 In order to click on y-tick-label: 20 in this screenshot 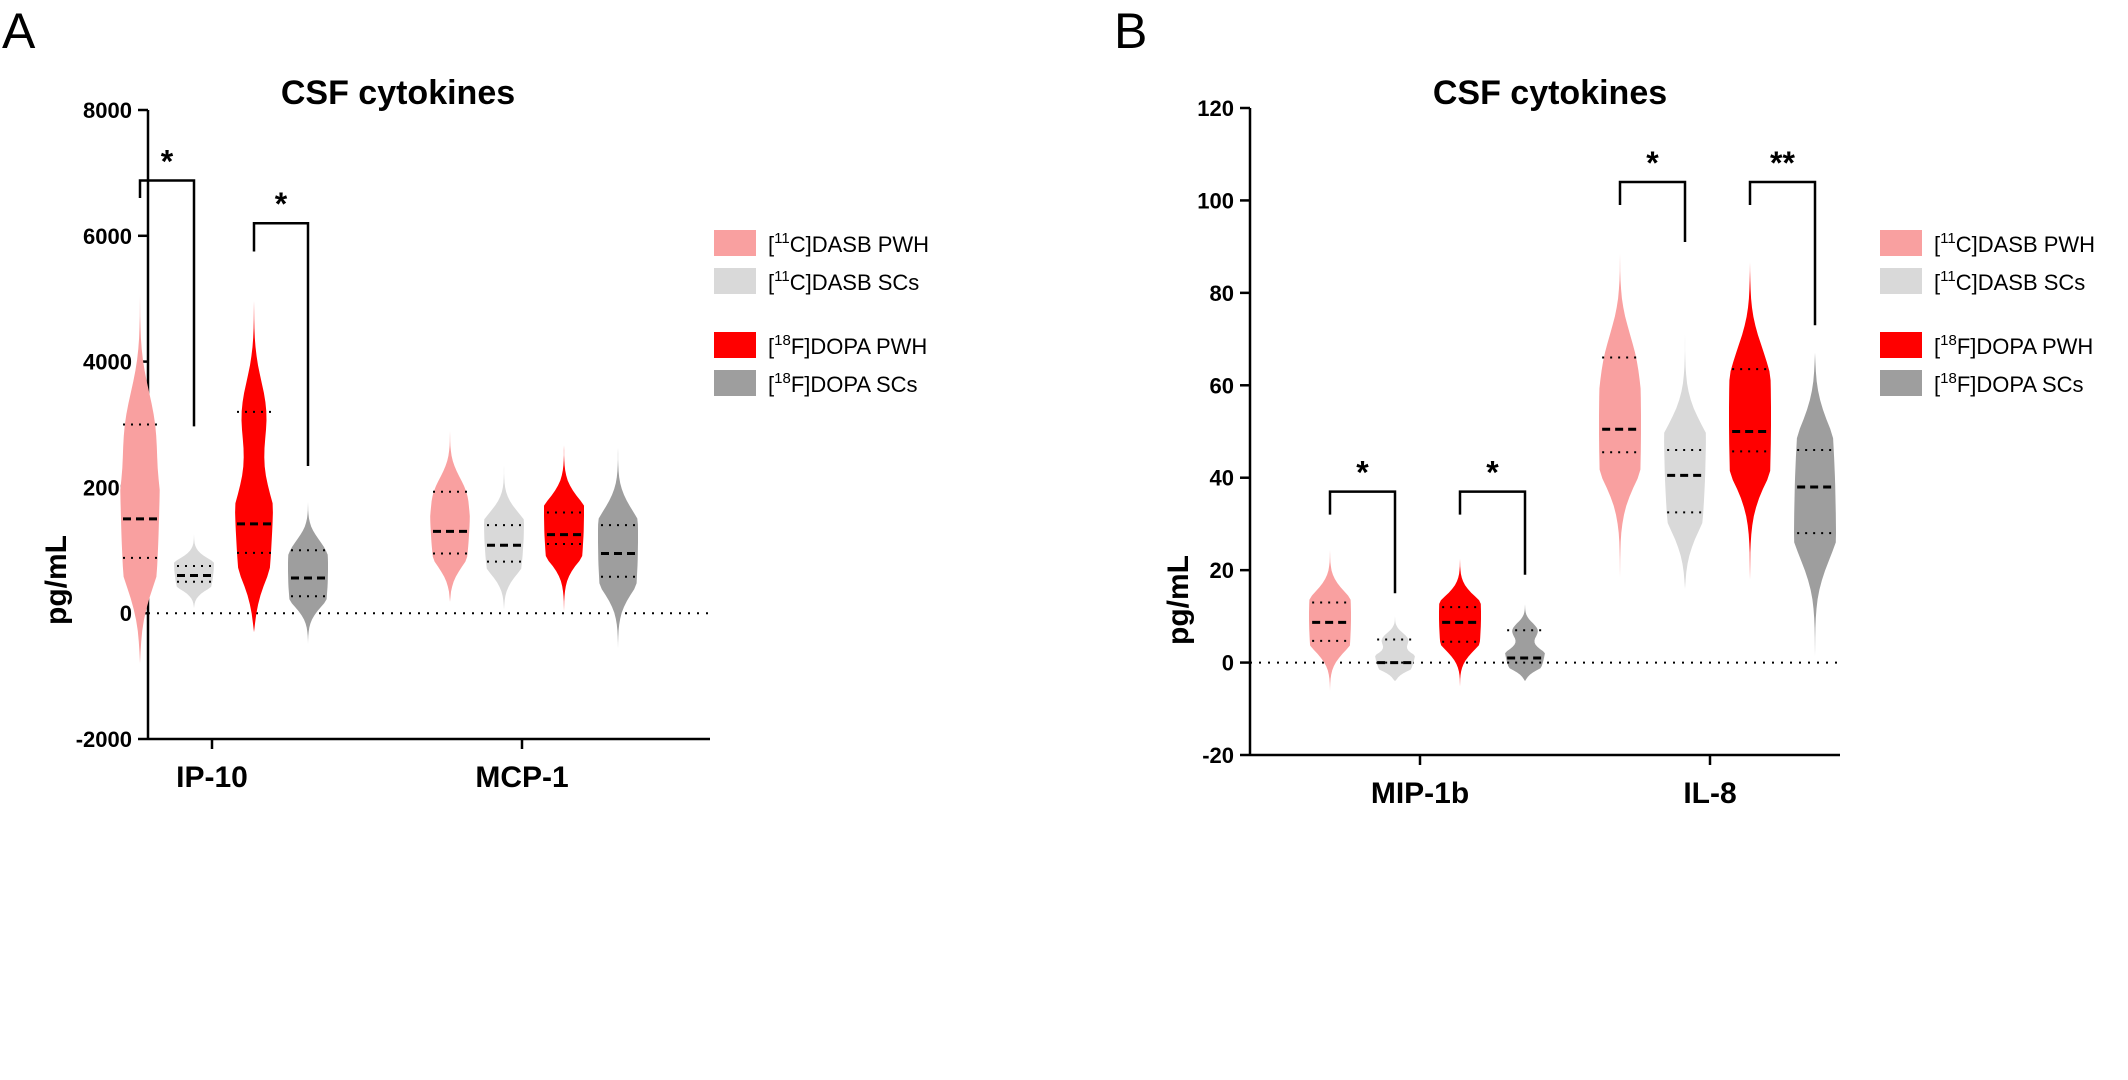, I will do `click(1222, 570)`.